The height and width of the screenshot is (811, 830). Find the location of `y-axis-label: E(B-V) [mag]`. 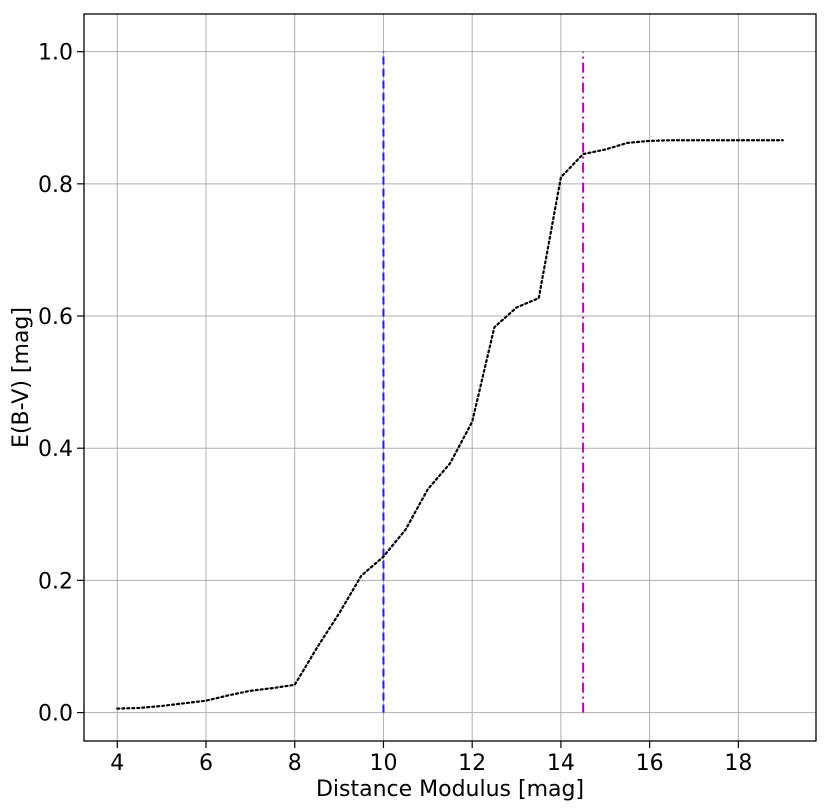

y-axis-label: E(B-V) [mag] is located at coordinates (21, 377).